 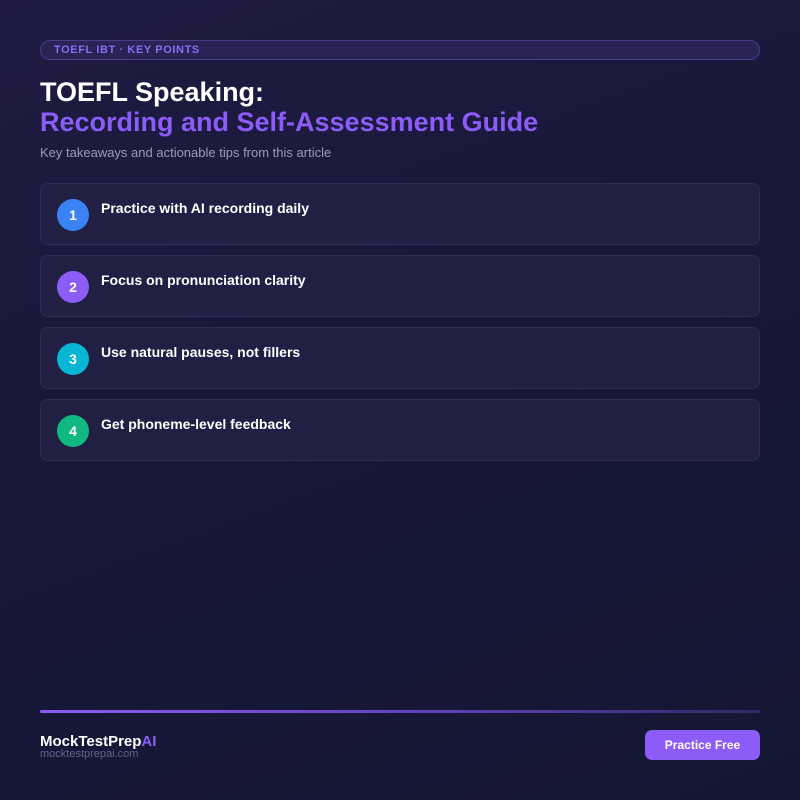 What do you see at coordinates (702, 745) in the screenshot?
I see `practice-free-button: Practice Free` at bounding box center [702, 745].